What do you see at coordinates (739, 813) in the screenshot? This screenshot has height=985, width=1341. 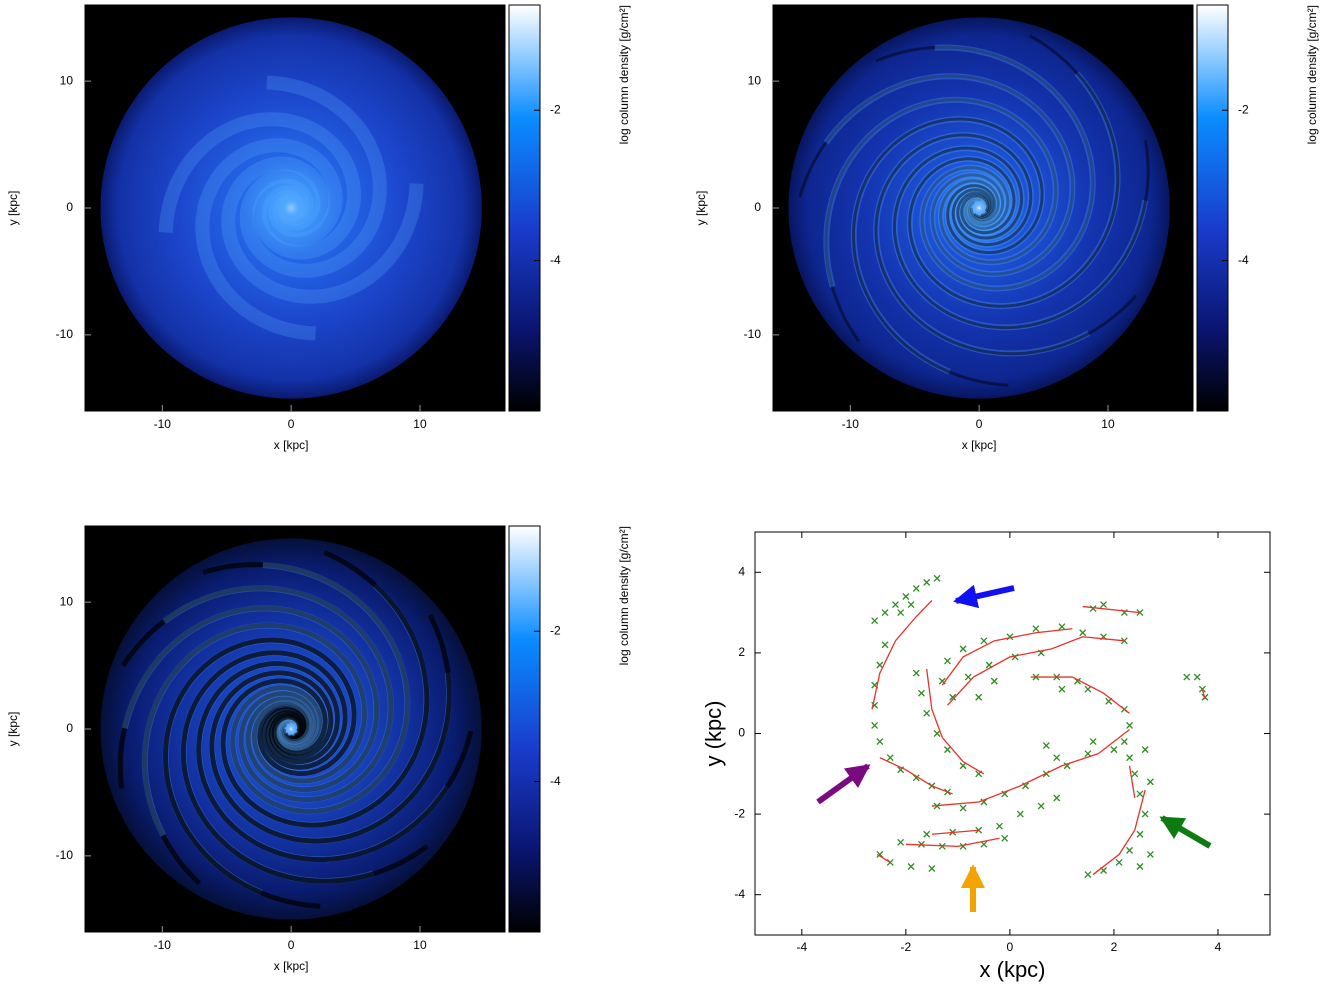 I see `y-tick-label: -2` at bounding box center [739, 813].